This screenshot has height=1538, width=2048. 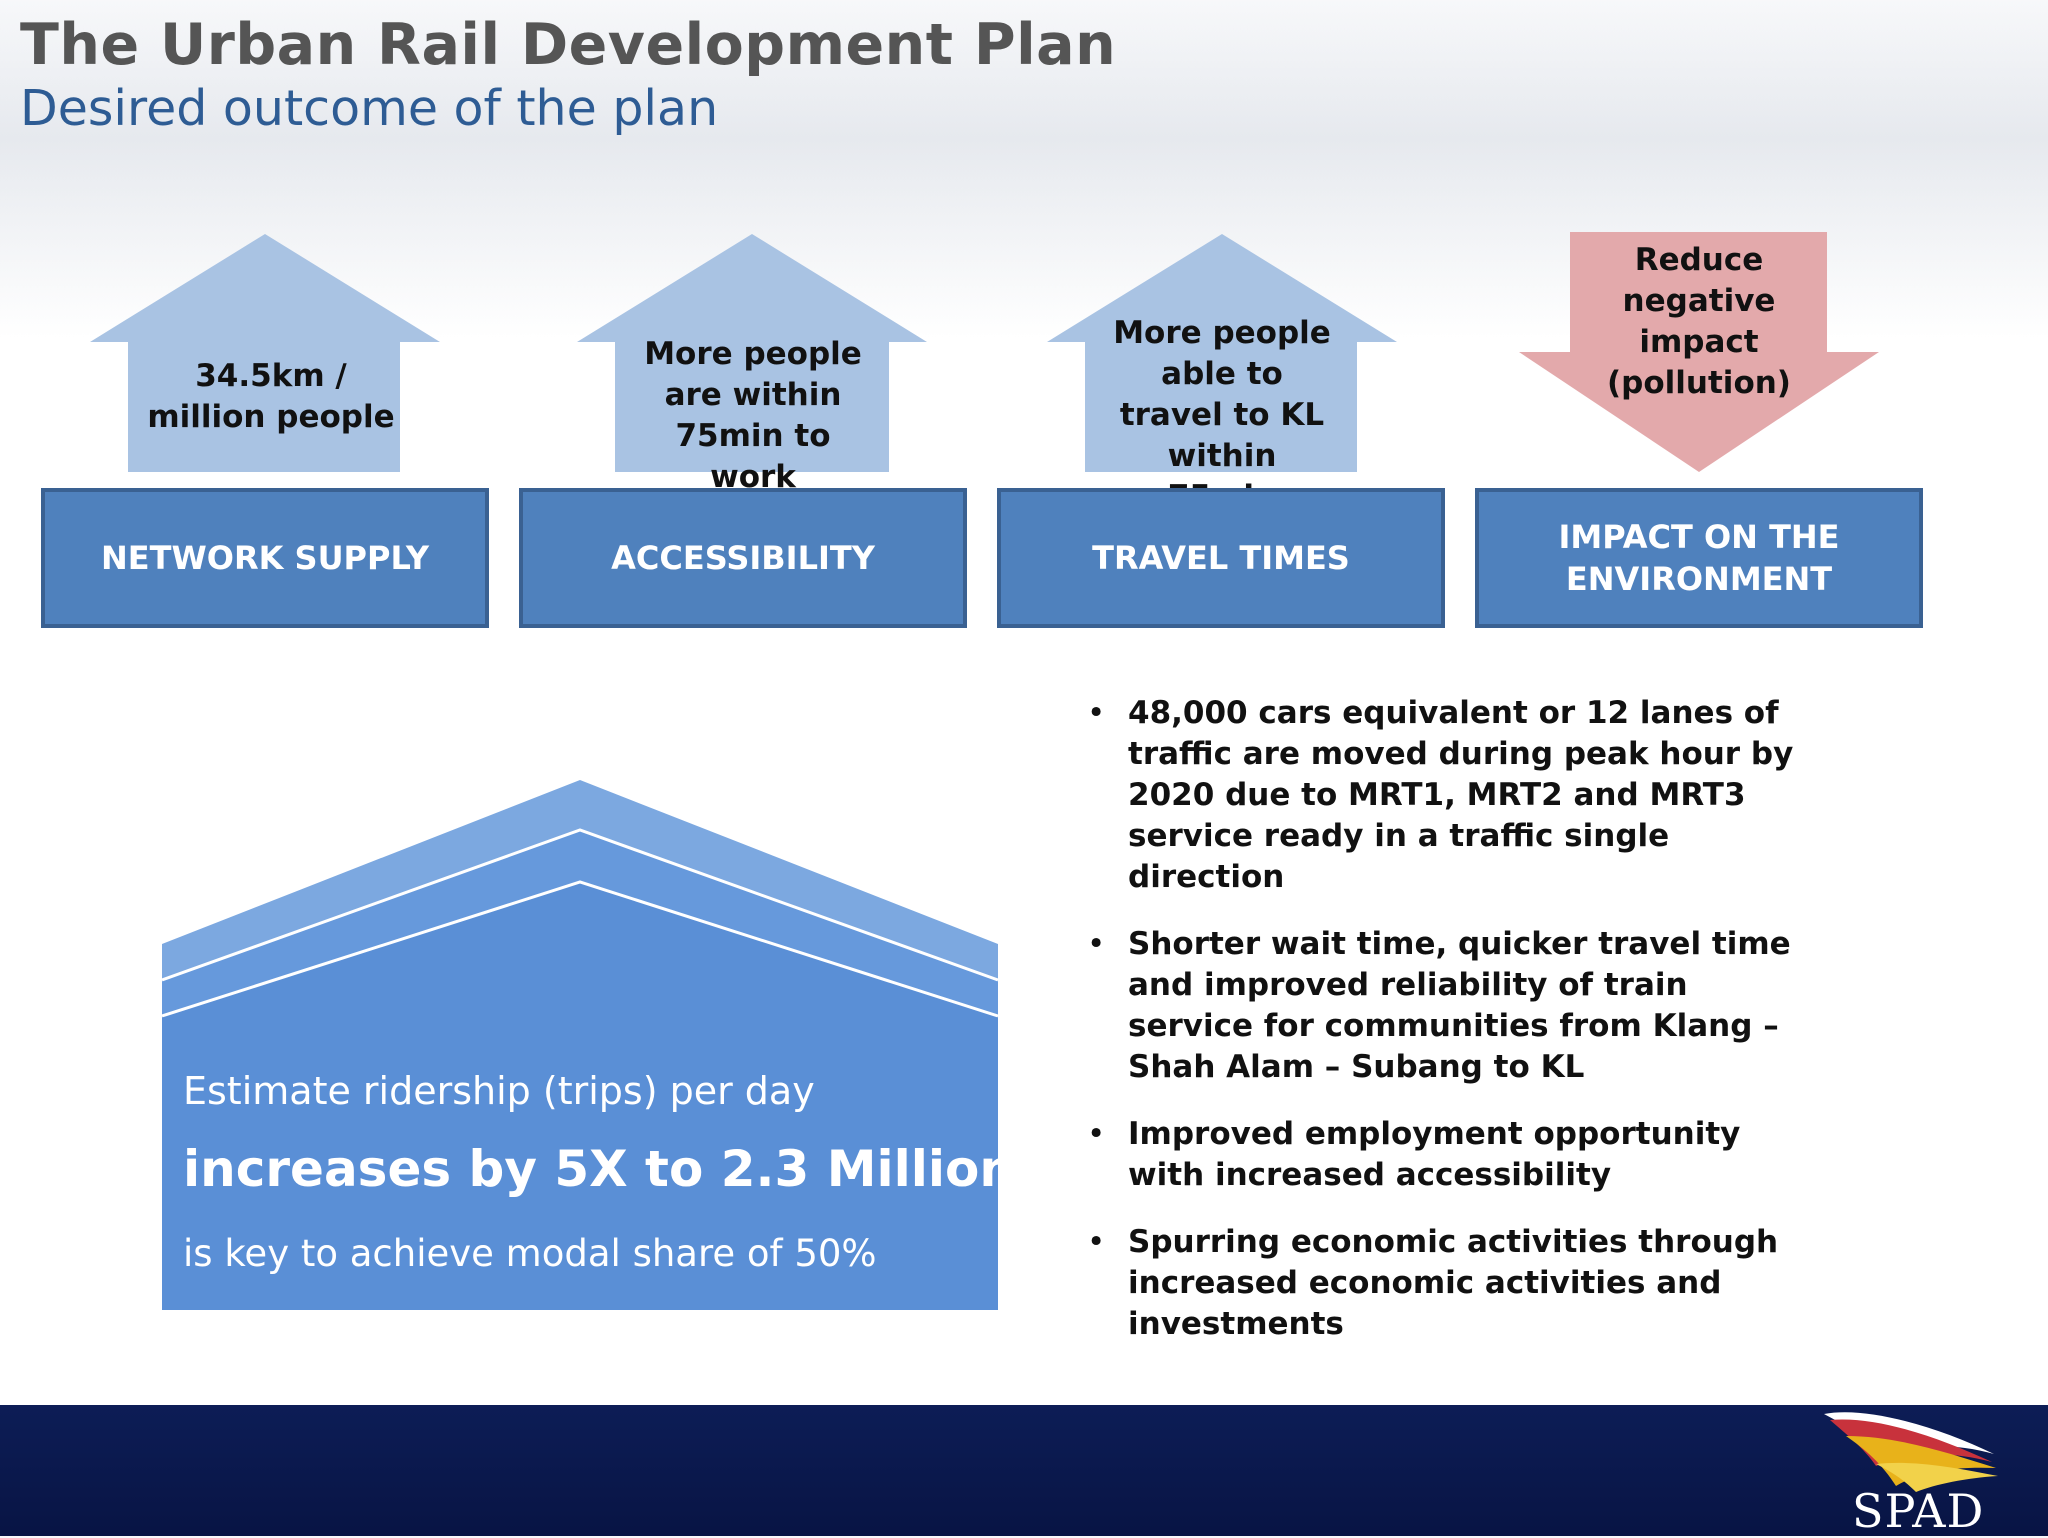 What do you see at coordinates (743, 558) in the screenshot?
I see `category-accessibility: ACCESSIBILITY` at bounding box center [743, 558].